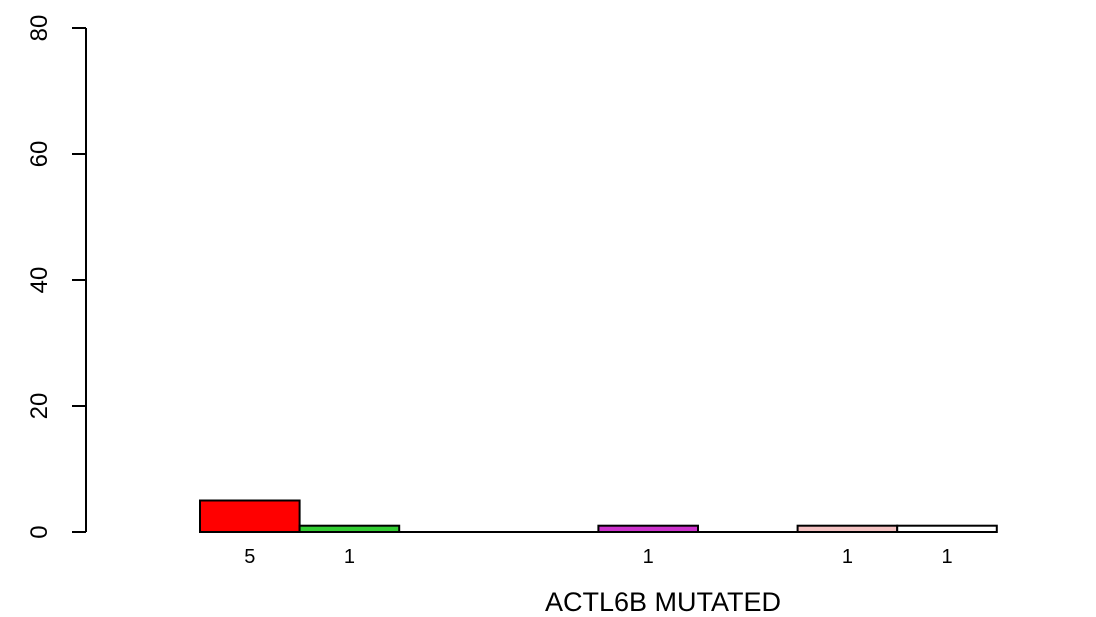 The image size is (1096, 617). Describe the element at coordinates (39, 406) in the screenshot. I see `y-tick-label: 20` at that location.